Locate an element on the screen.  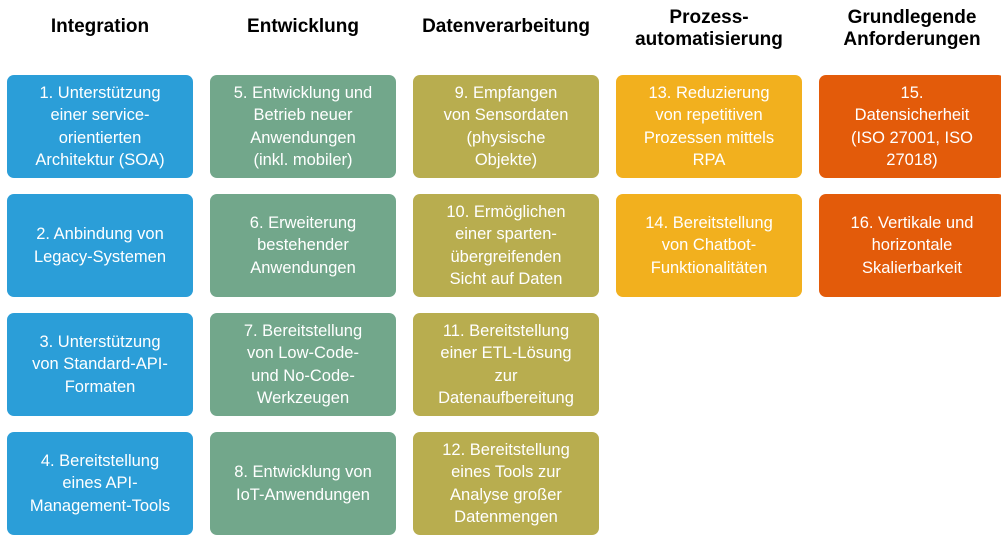
card-2: 2. Anbindung von Legacy-Systemen is located at coordinates (100, 245).